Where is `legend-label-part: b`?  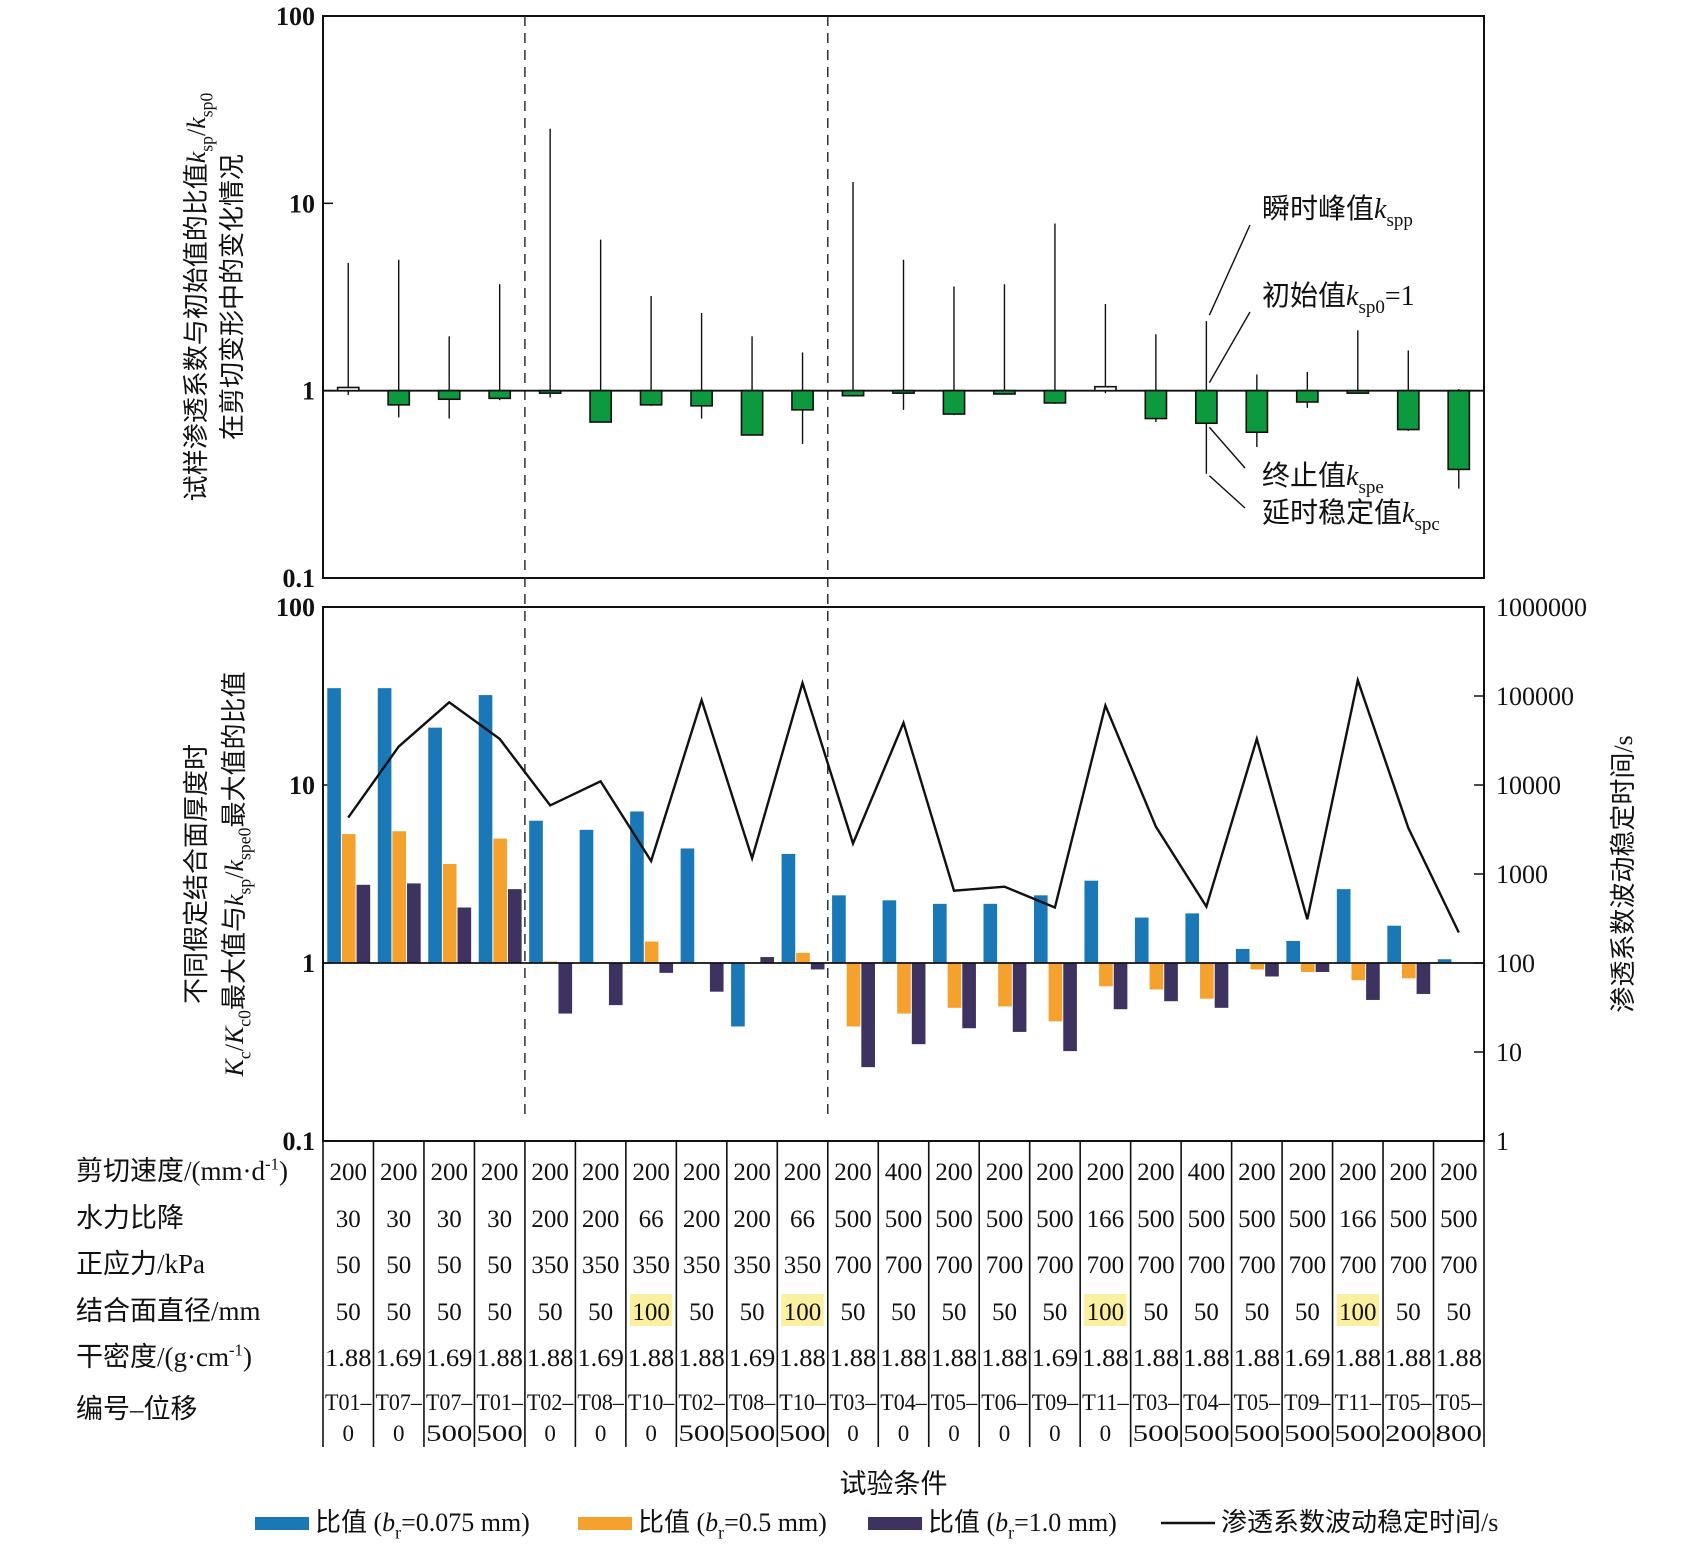 legend-label-part: b is located at coordinates (1001, 1522).